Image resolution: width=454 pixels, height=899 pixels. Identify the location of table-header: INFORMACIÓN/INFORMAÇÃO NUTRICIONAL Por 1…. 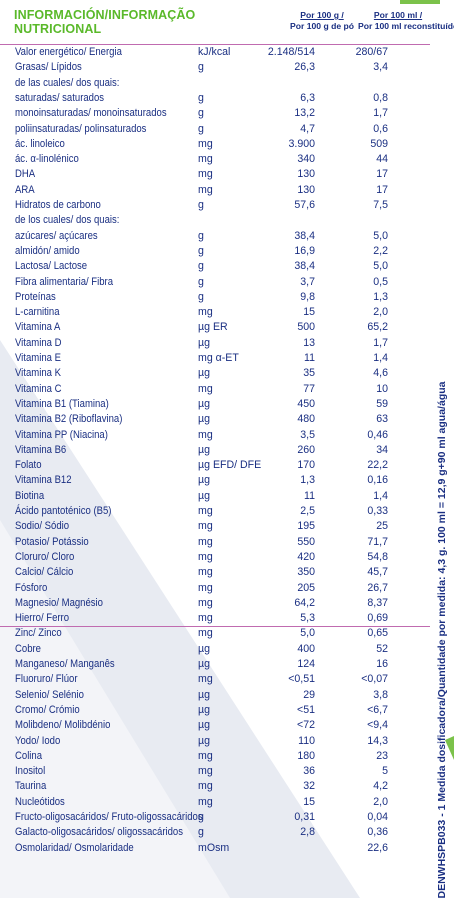
(227, 23).